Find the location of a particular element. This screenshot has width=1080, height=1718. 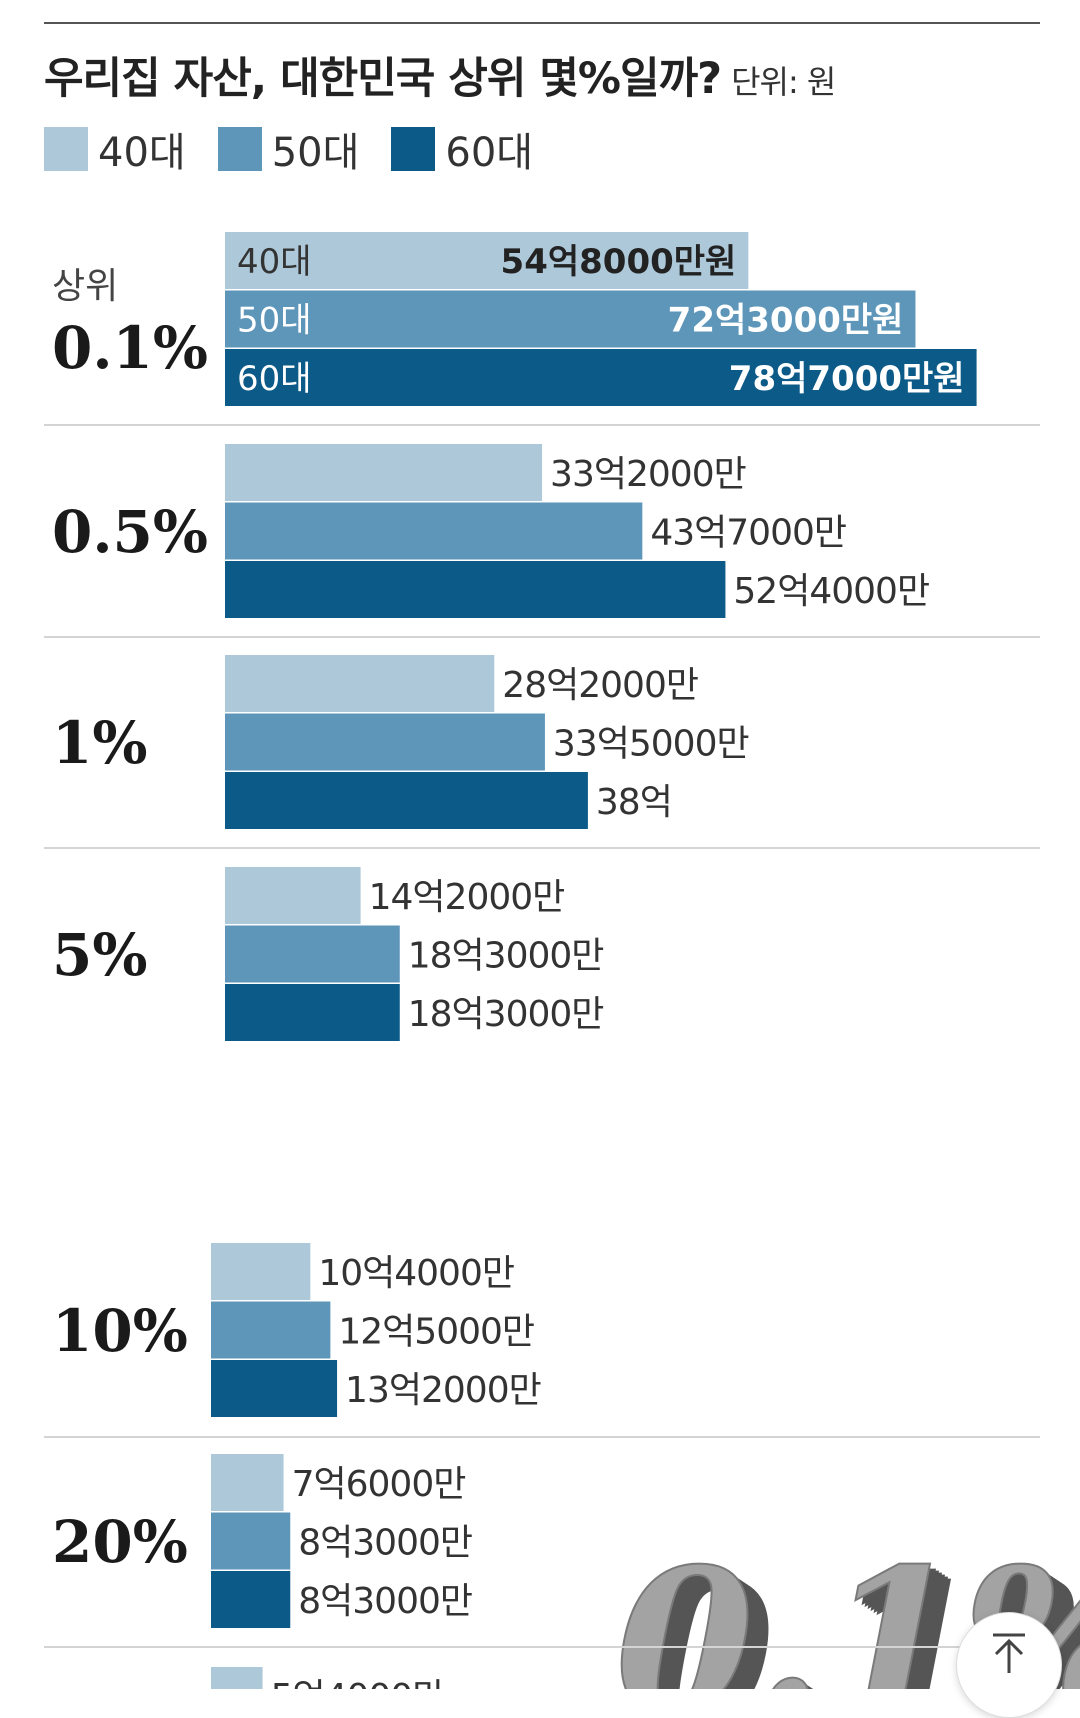

bar-series-label: 60대 is located at coordinates (274, 379).